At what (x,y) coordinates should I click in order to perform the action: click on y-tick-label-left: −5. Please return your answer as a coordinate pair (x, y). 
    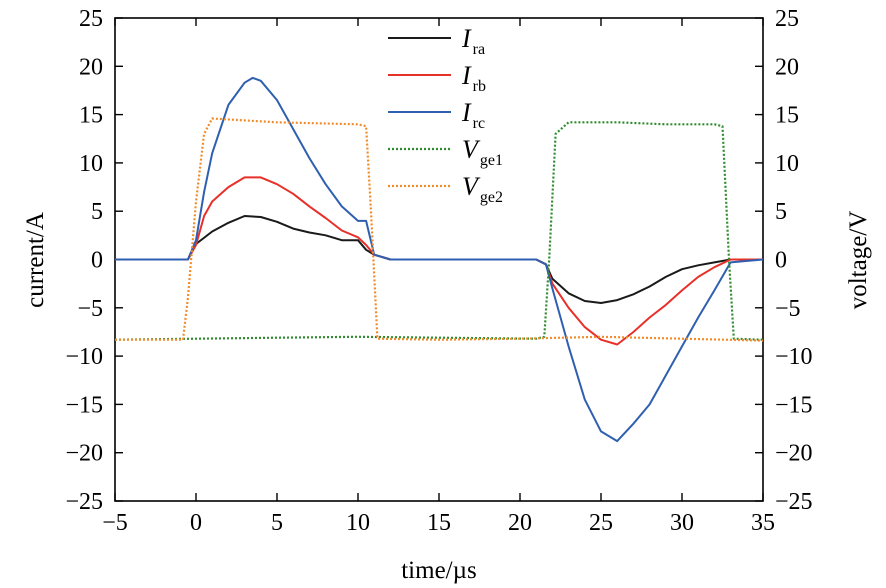
    Looking at the image, I should click on (90, 309).